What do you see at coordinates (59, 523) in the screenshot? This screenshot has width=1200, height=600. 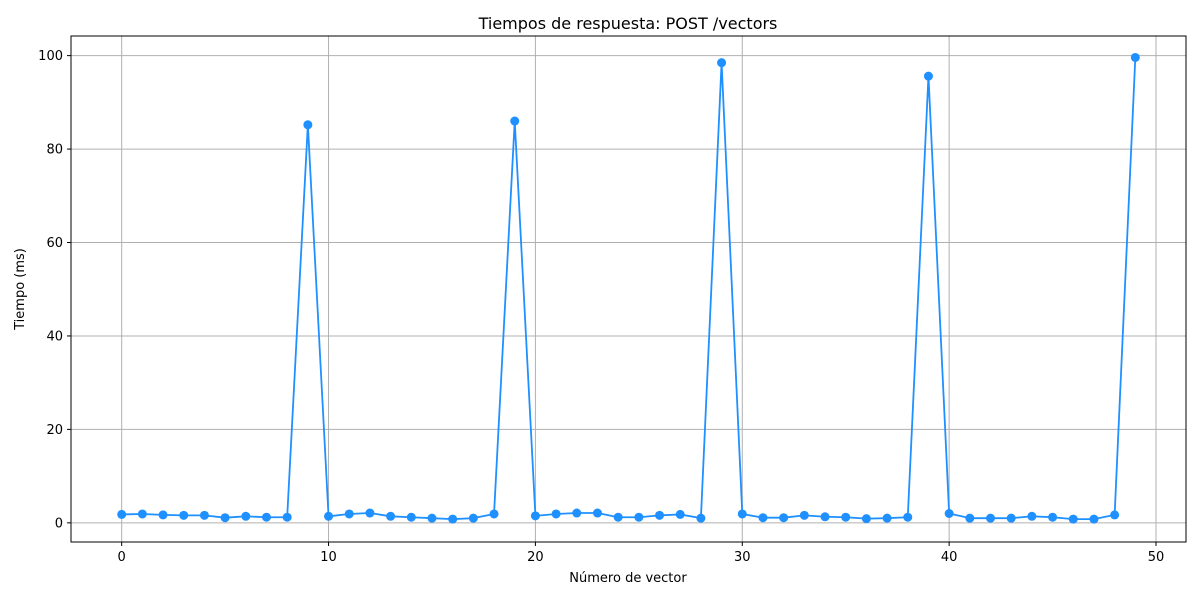 I see `y-tick-label: 0` at bounding box center [59, 523].